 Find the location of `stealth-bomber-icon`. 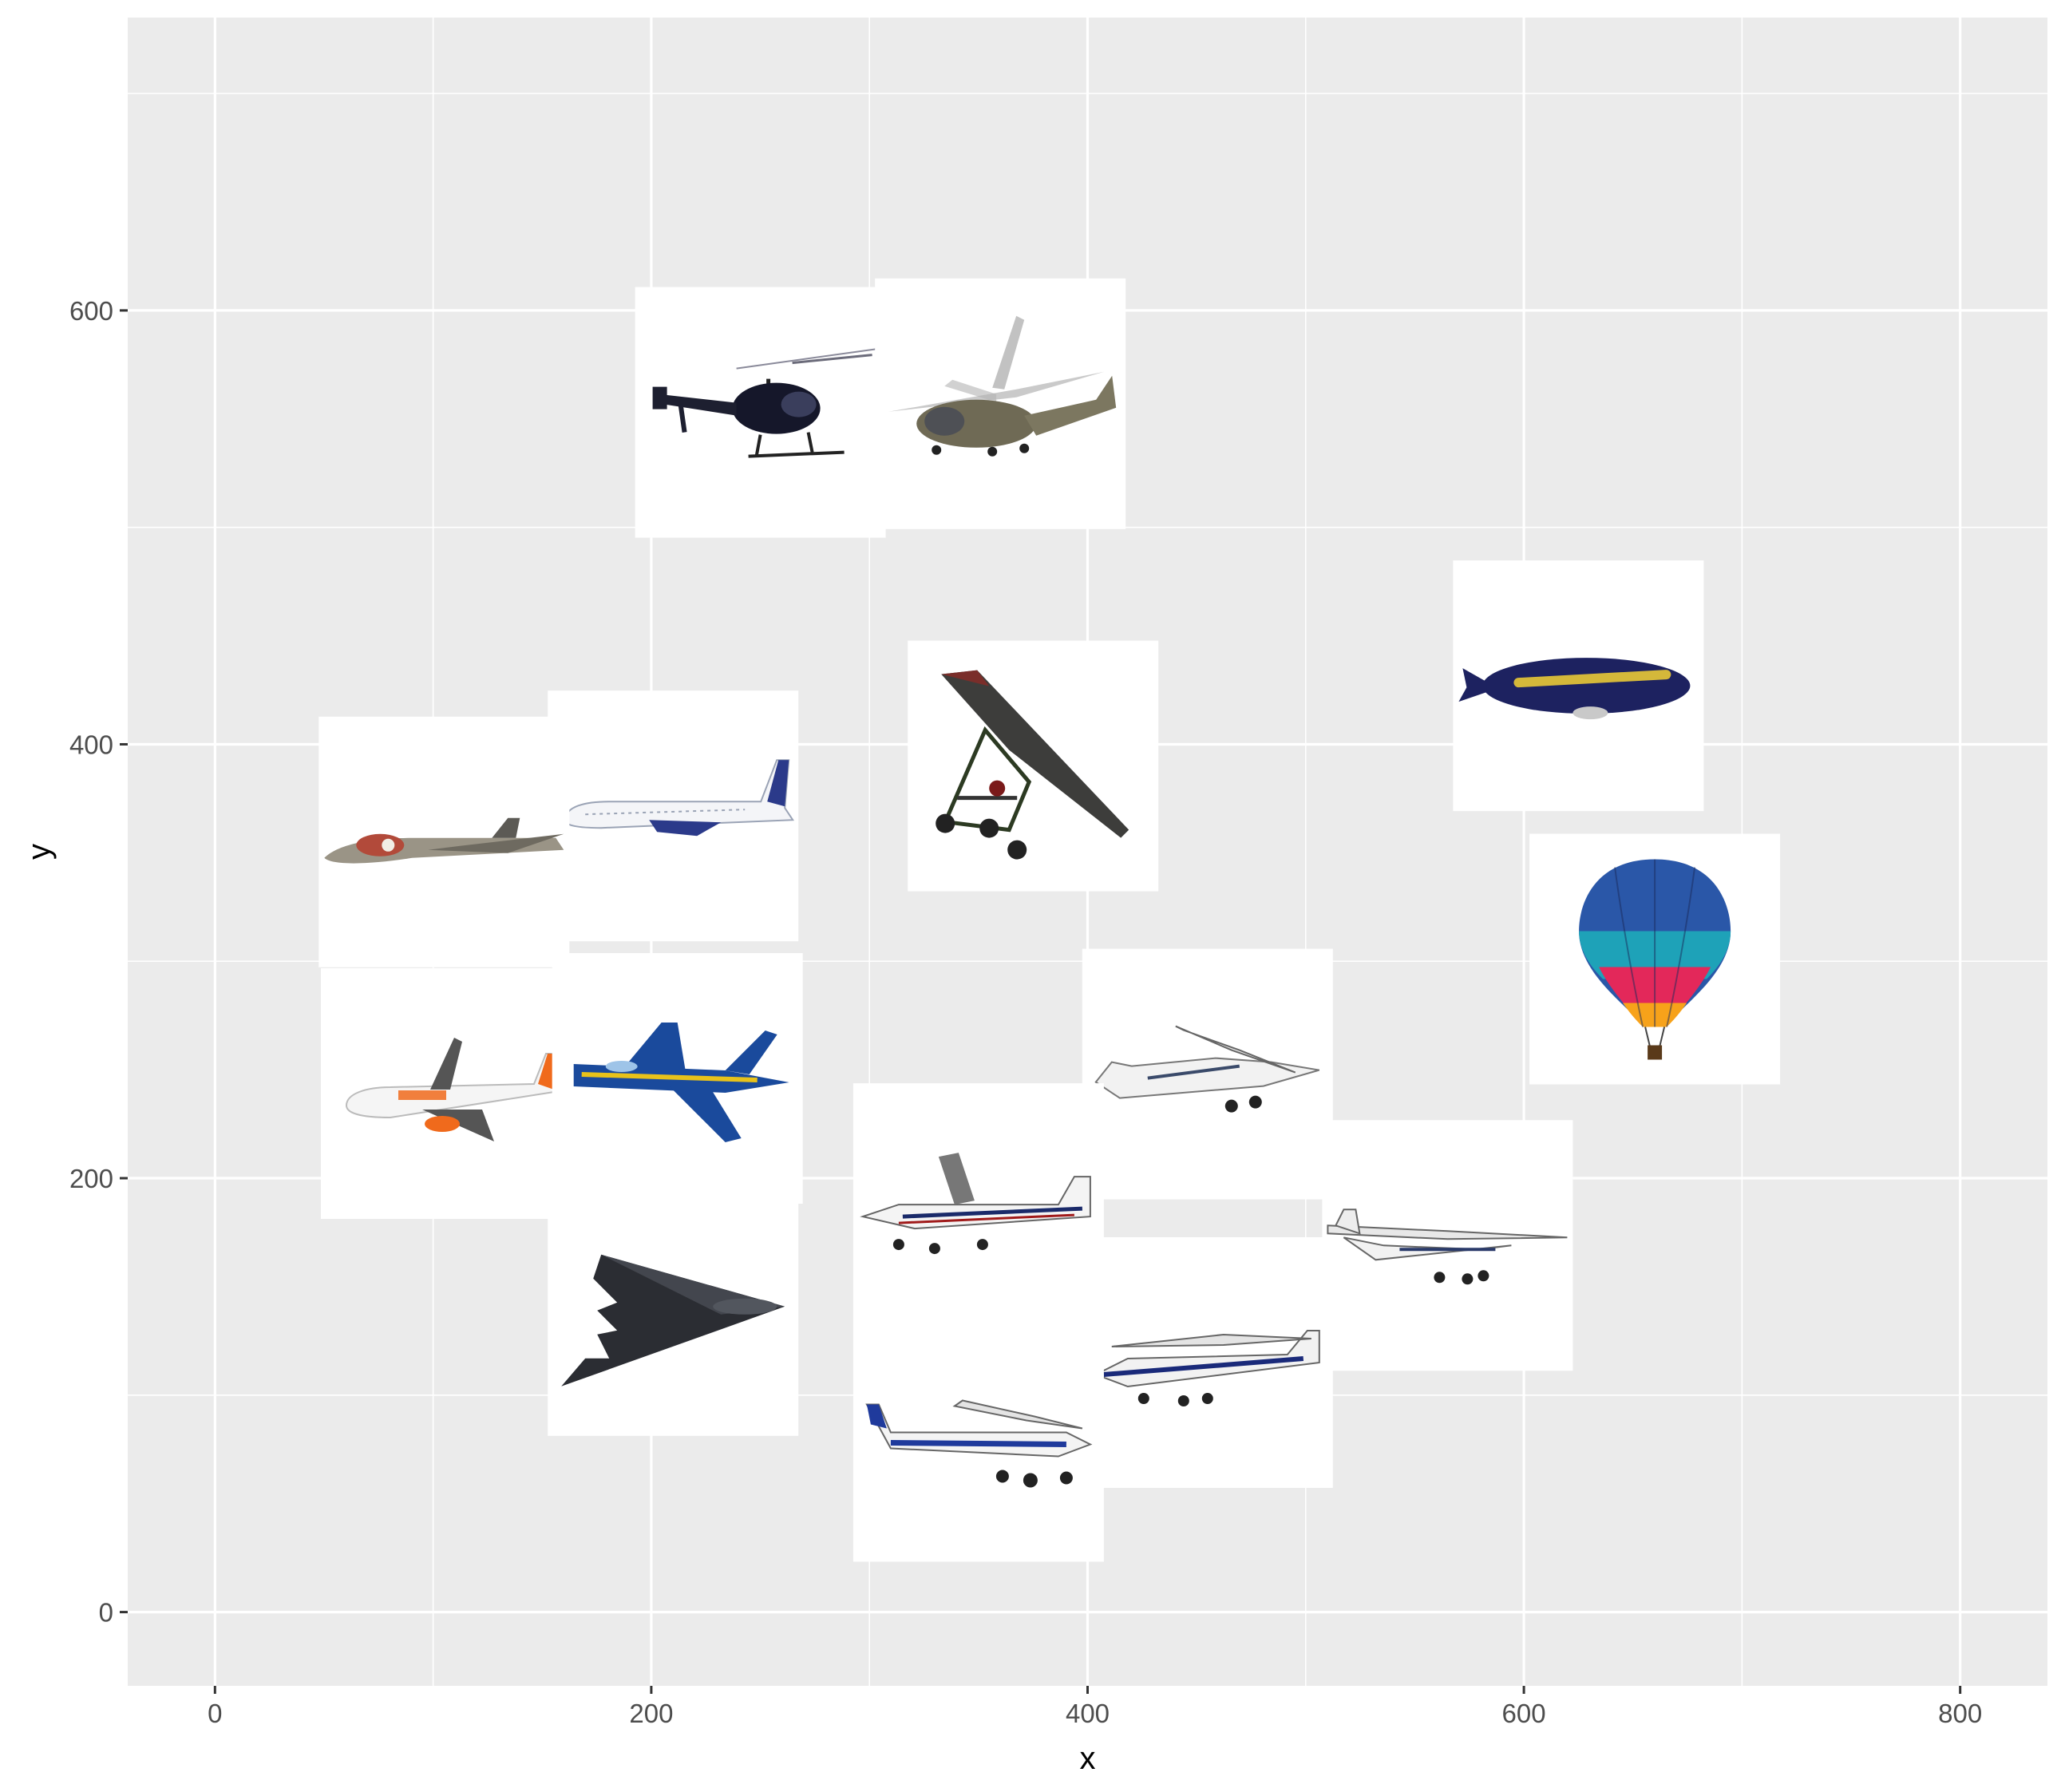

stealth-bomber-icon is located at coordinates (673, 1310).